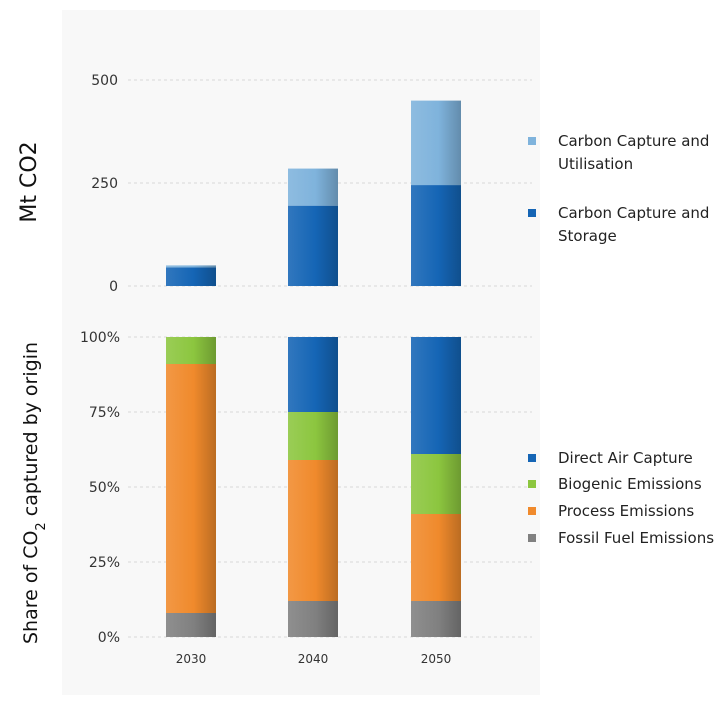  I want to click on legend-label: Biogenic Emissions, so click(630, 484).